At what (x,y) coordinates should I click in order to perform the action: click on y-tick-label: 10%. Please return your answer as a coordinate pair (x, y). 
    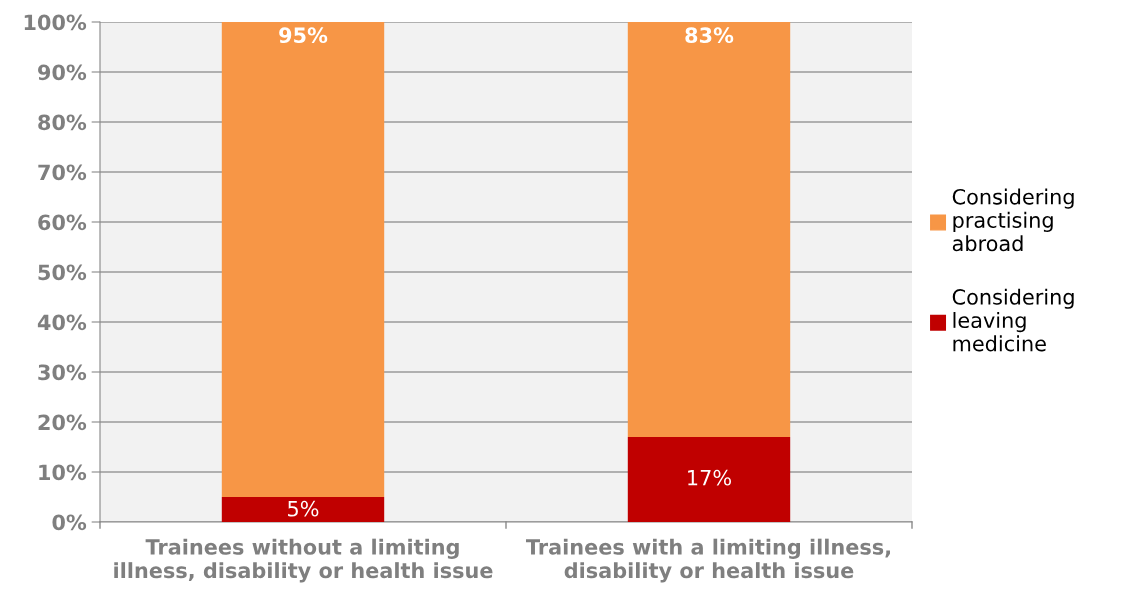
    Looking at the image, I should click on (63, 472).